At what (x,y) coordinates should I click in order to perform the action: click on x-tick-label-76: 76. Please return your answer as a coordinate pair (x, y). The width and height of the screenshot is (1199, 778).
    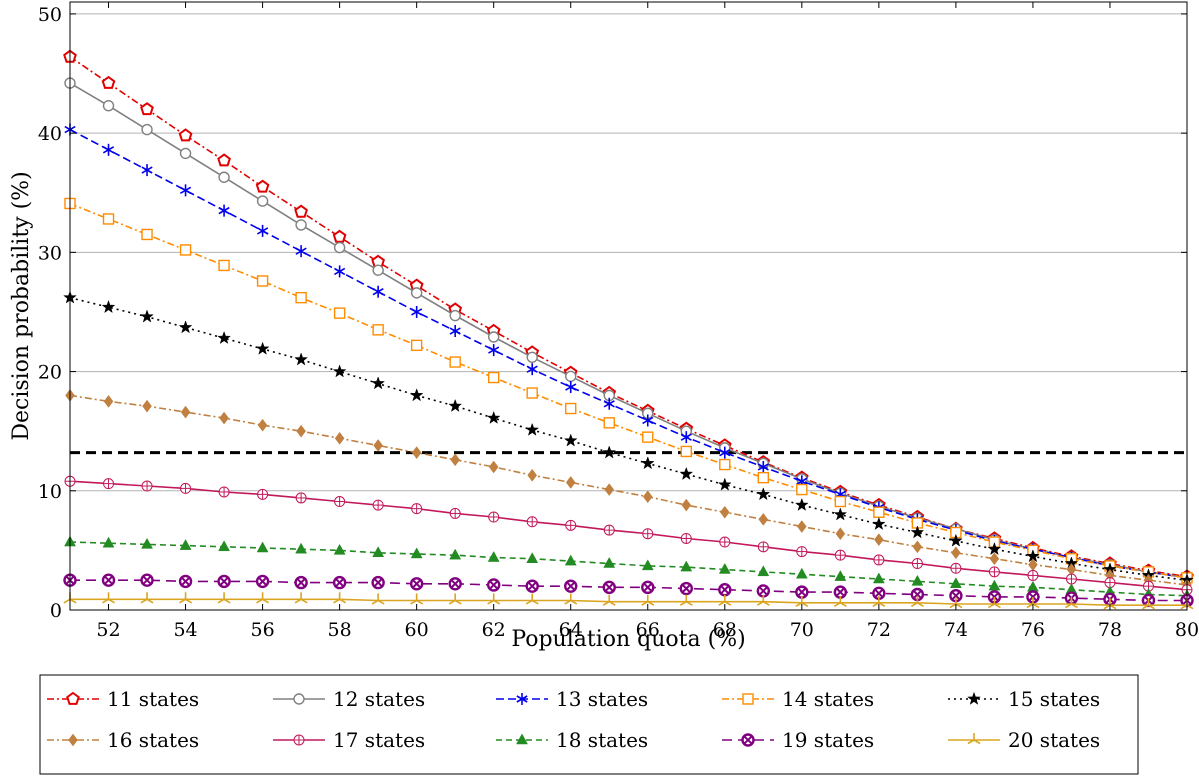
    Looking at the image, I should click on (1033, 630).